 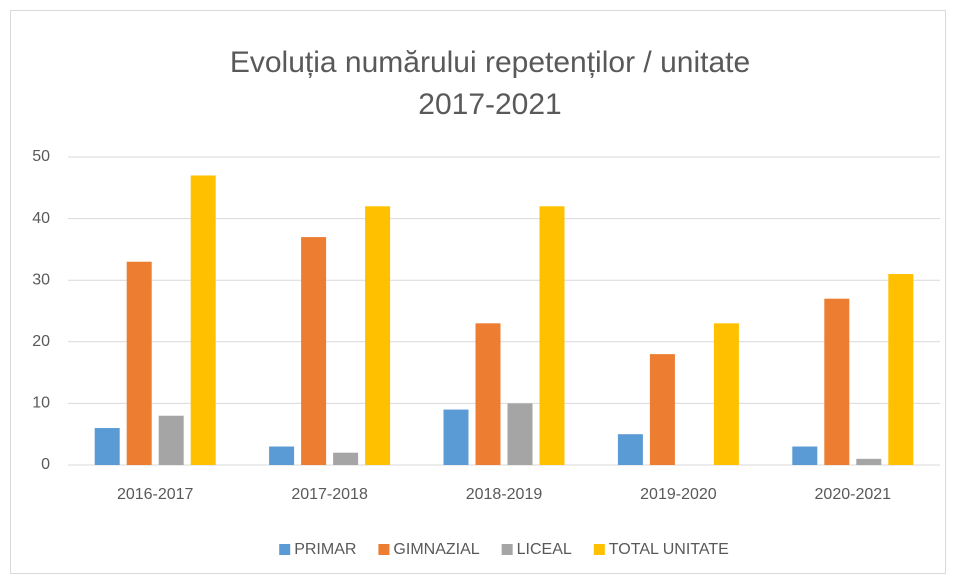 I want to click on chart-title: 2017-2021, so click(x=489, y=104).